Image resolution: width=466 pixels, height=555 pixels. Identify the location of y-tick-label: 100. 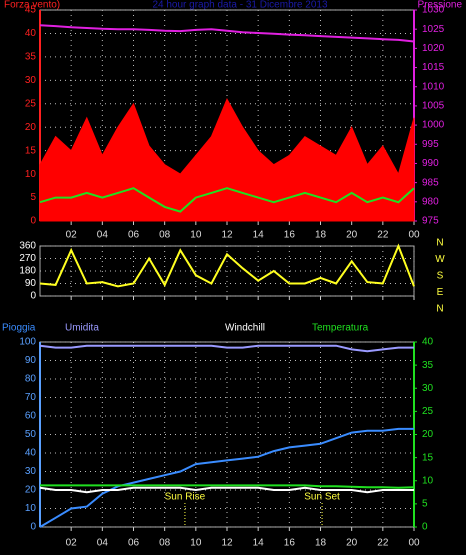
(27, 342).